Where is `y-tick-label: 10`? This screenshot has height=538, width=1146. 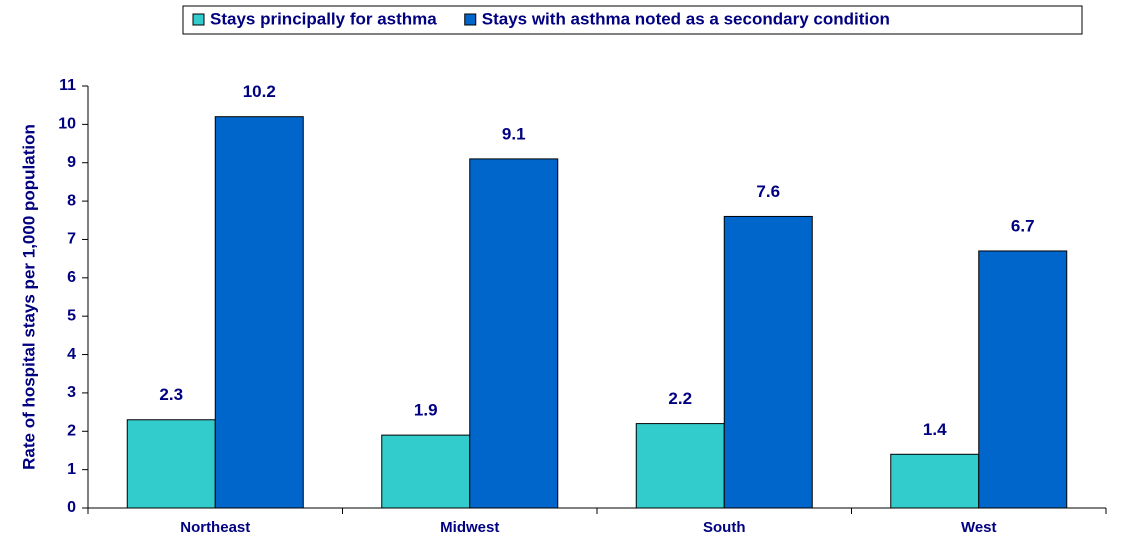 y-tick-label: 10 is located at coordinates (67, 124).